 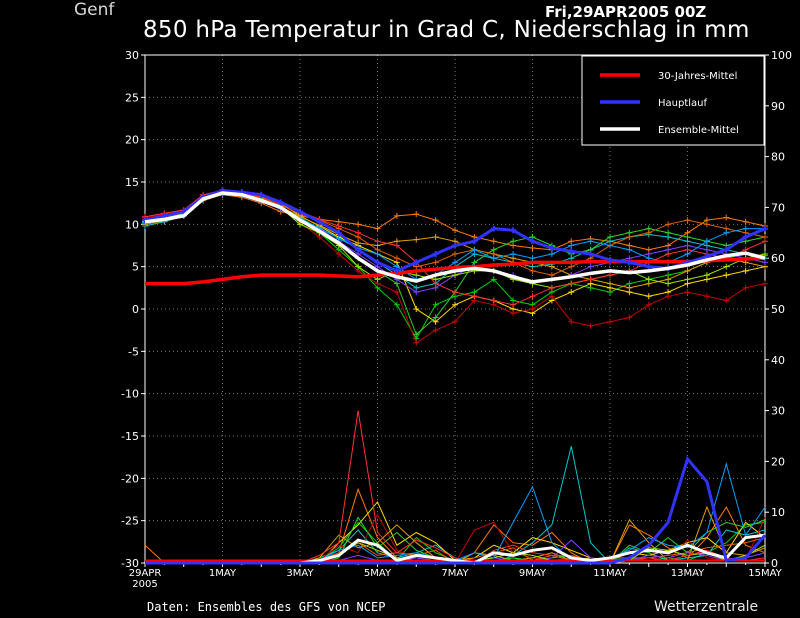 What do you see at coordinates (626, 12) in the screenshot?
I see `run-time-label: Fri,29APR2005 00Z` at bounding box center [626, 12].